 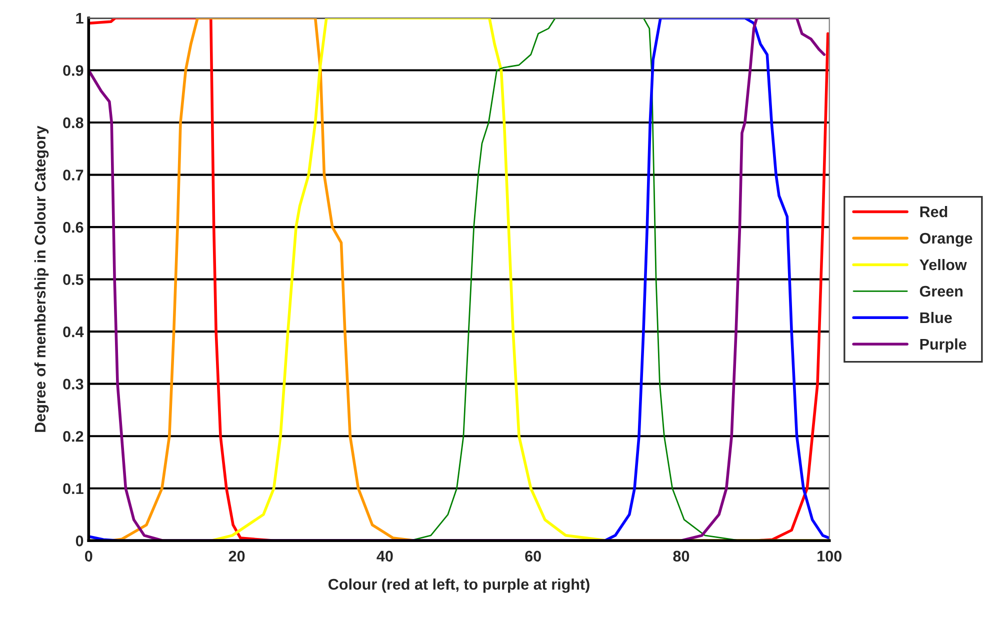 What do you see at coordinates (73, 279) in the screenshot?
I see `y-tick-label: 0.5` at bounding box center [73, 279].